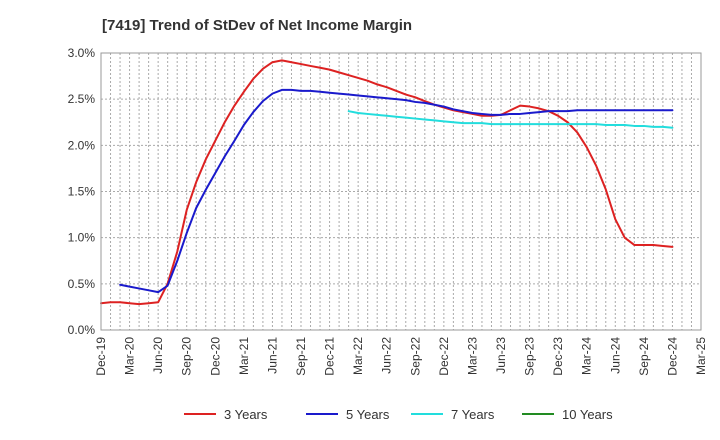 Image resolution: width=720 pixels, height=440 pixels. What do you see at coordinates (387, 355) in the screenshot?
I see `x-tick-label: Jun-22` at bounding box center [387, 355].